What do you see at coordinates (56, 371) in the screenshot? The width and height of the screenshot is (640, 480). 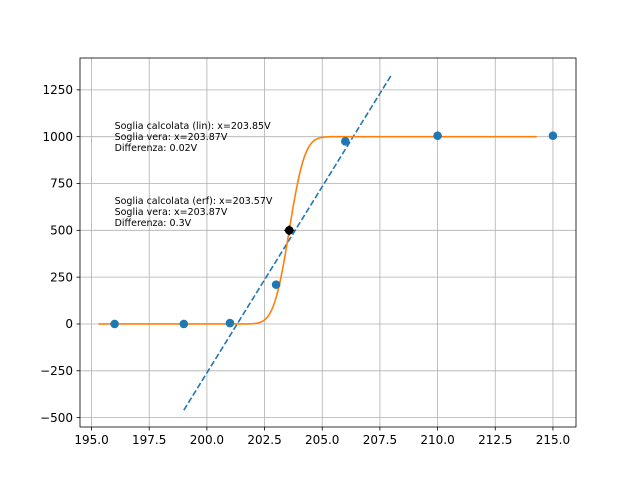 I see `y-tick-label: −250` at bounding box center [56, 371].